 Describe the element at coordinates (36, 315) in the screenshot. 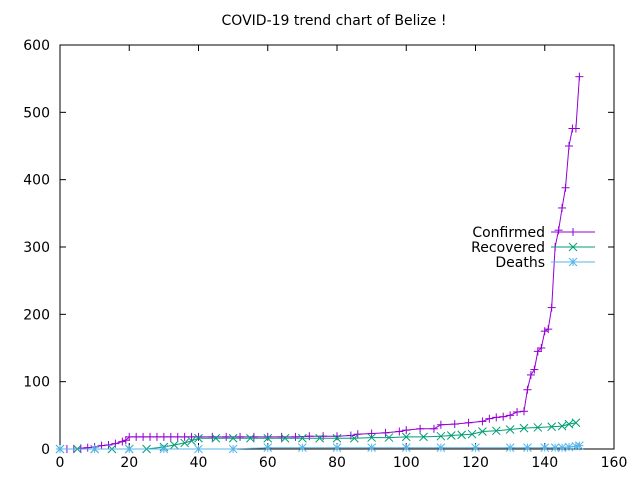

I see `y-tick-label: 200` at that location.